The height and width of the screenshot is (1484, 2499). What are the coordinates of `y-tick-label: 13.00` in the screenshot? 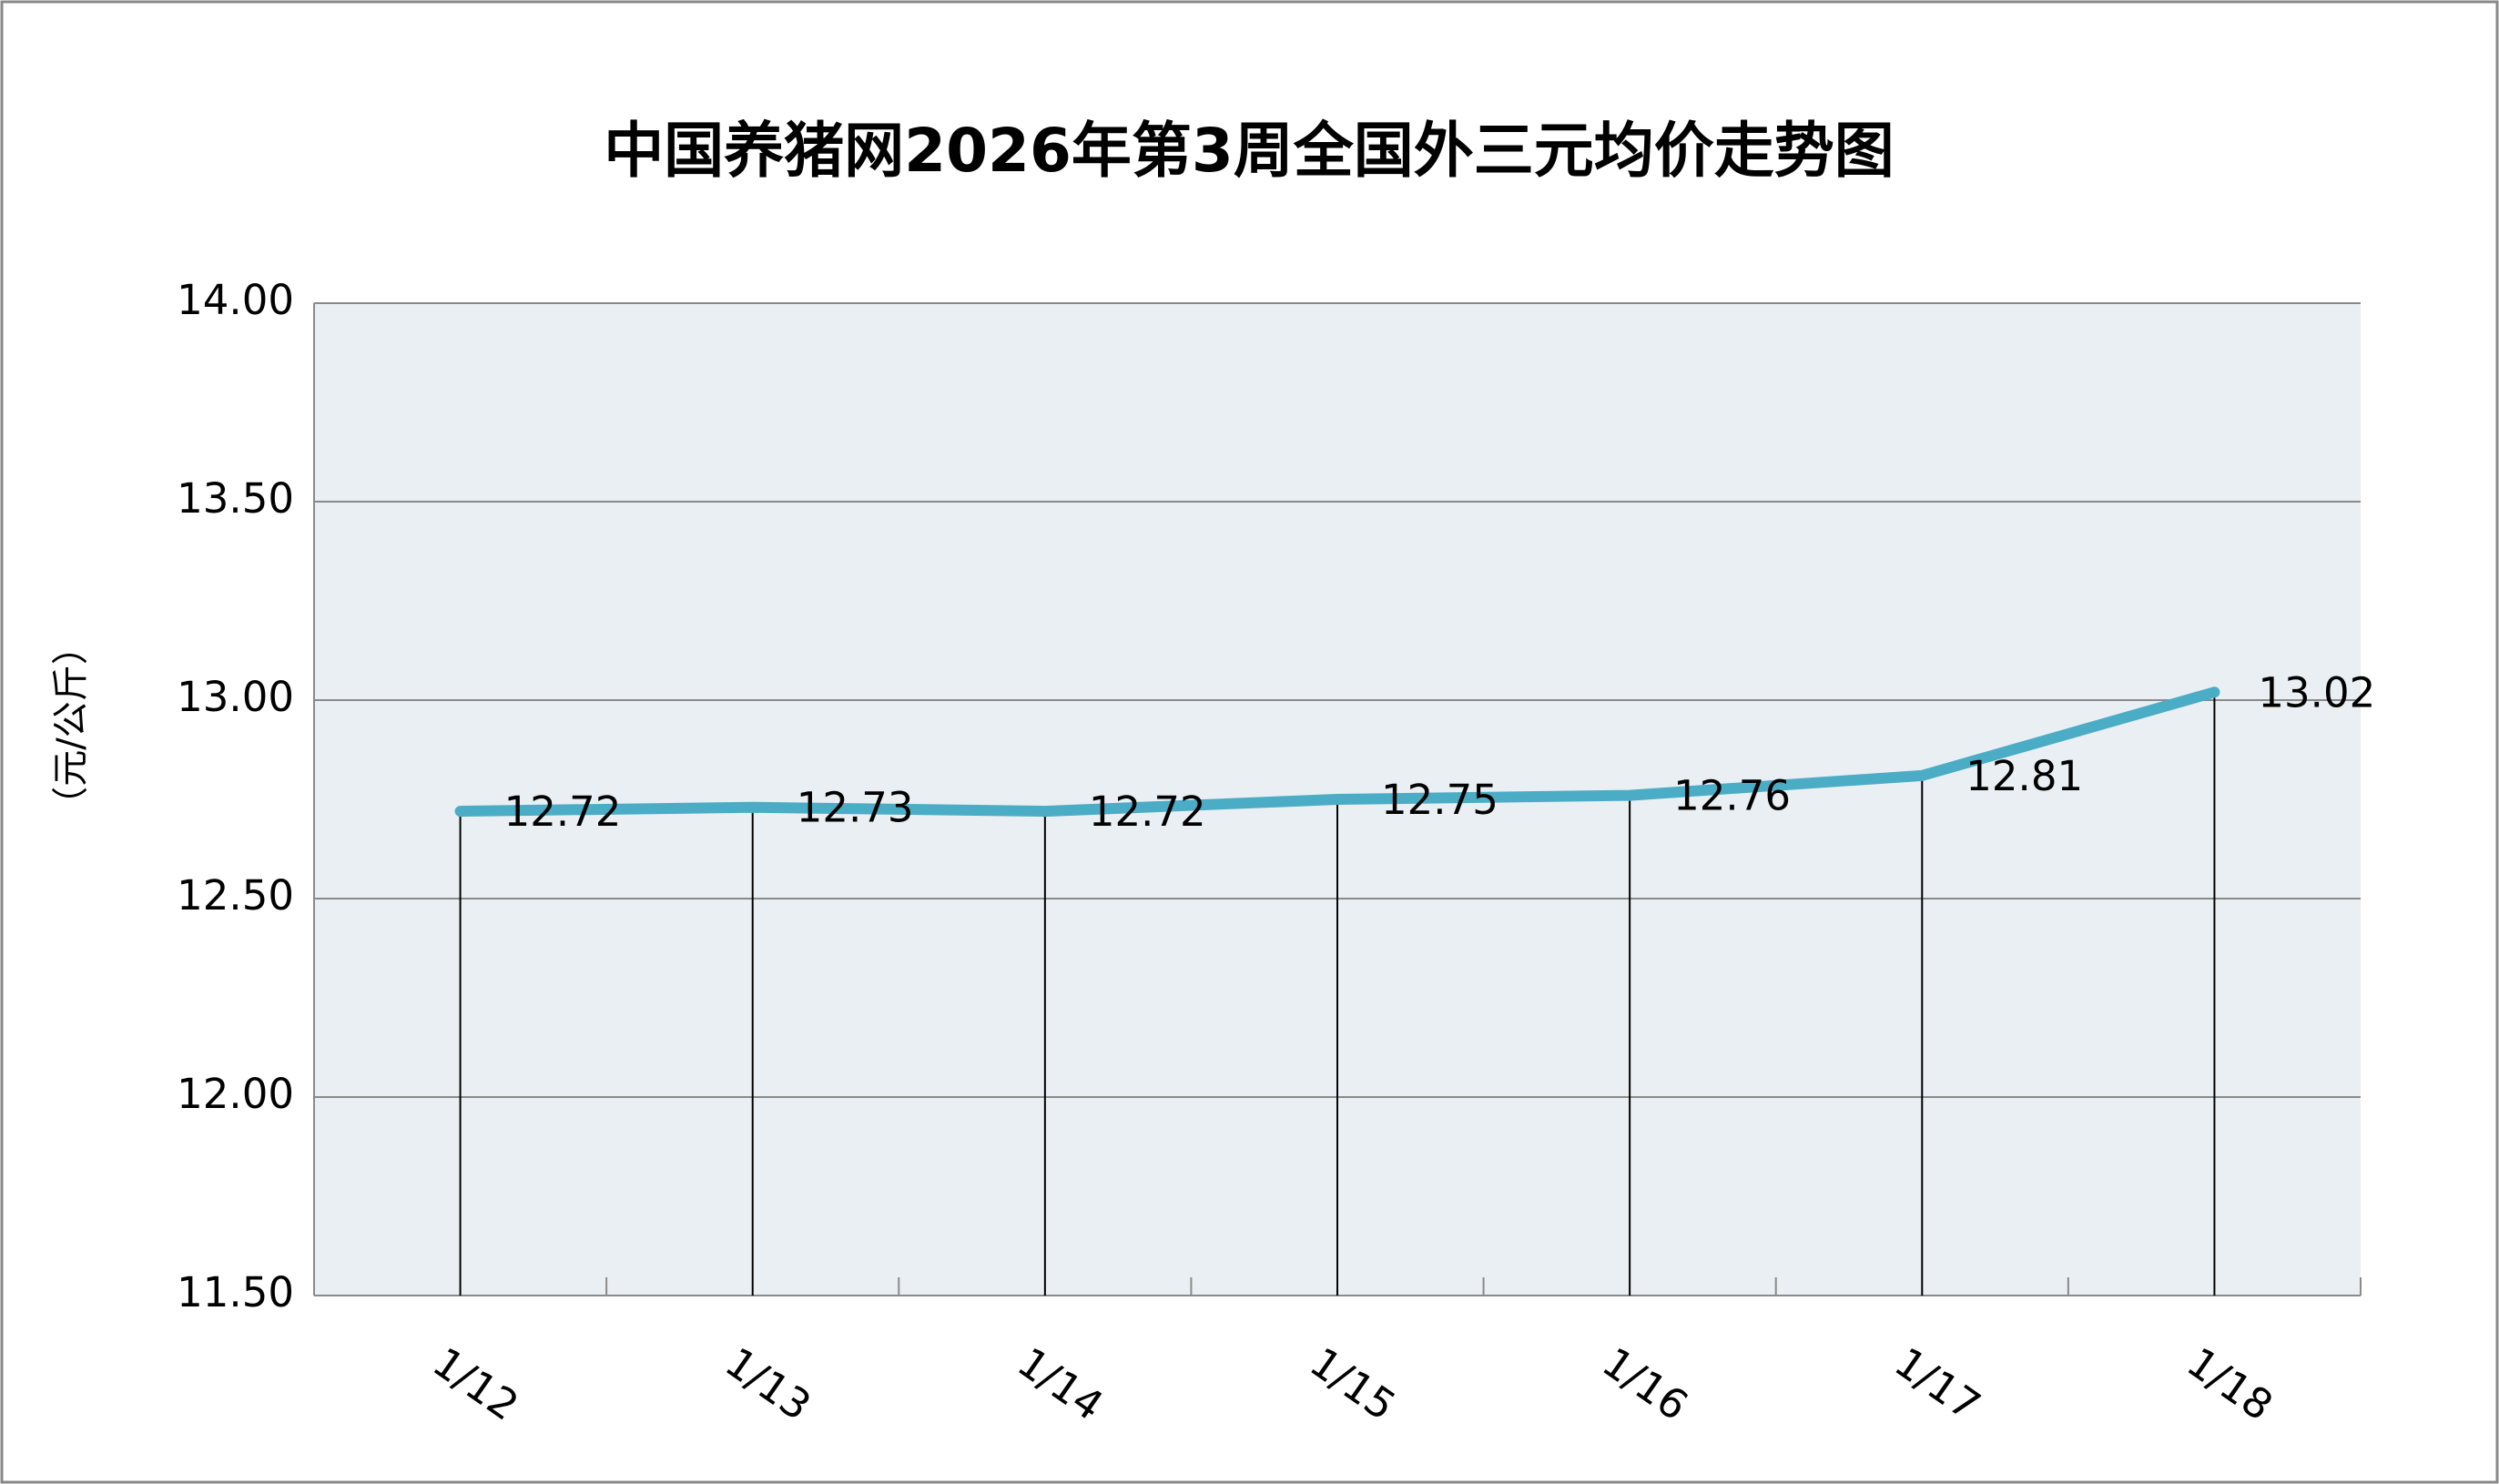 It's located at (235, 697).